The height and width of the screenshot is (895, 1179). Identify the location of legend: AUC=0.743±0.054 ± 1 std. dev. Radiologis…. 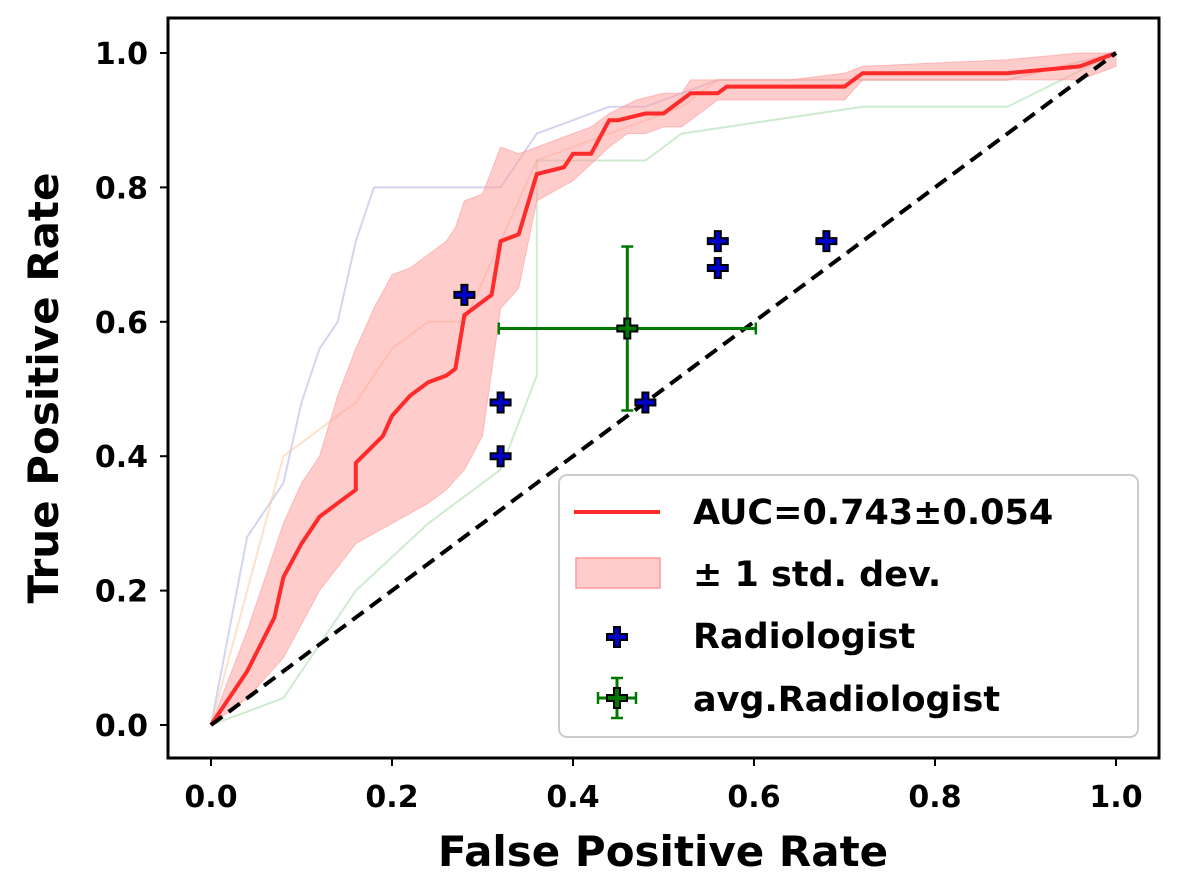
(848, 606).